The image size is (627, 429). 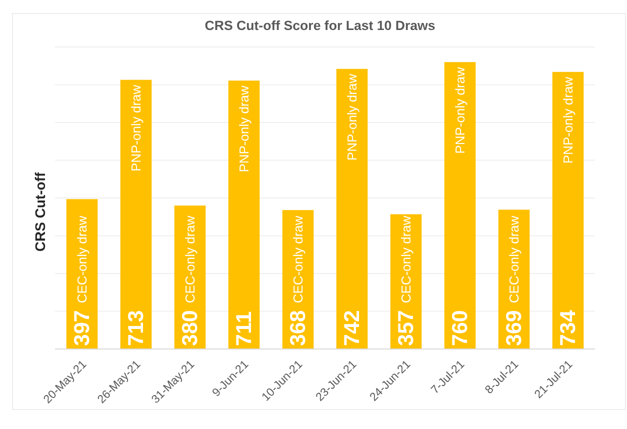 What do you see at coordinates (244, 328) in the screenshot?
I see `data-label: 711` at bounding box center [244, 328].